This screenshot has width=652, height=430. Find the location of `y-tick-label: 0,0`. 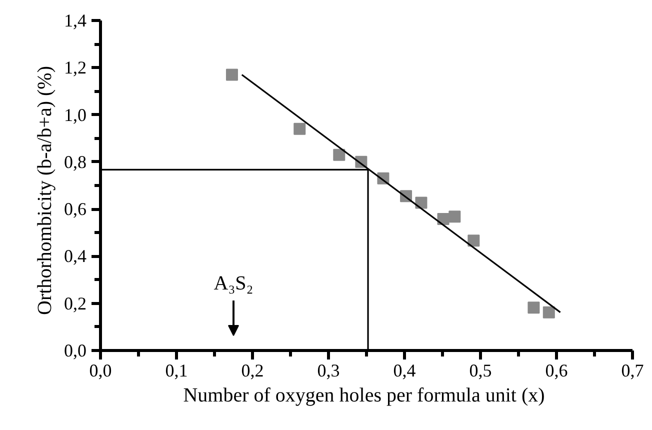

y-tick-label: 0,0 is located at coordinates (75, 350).